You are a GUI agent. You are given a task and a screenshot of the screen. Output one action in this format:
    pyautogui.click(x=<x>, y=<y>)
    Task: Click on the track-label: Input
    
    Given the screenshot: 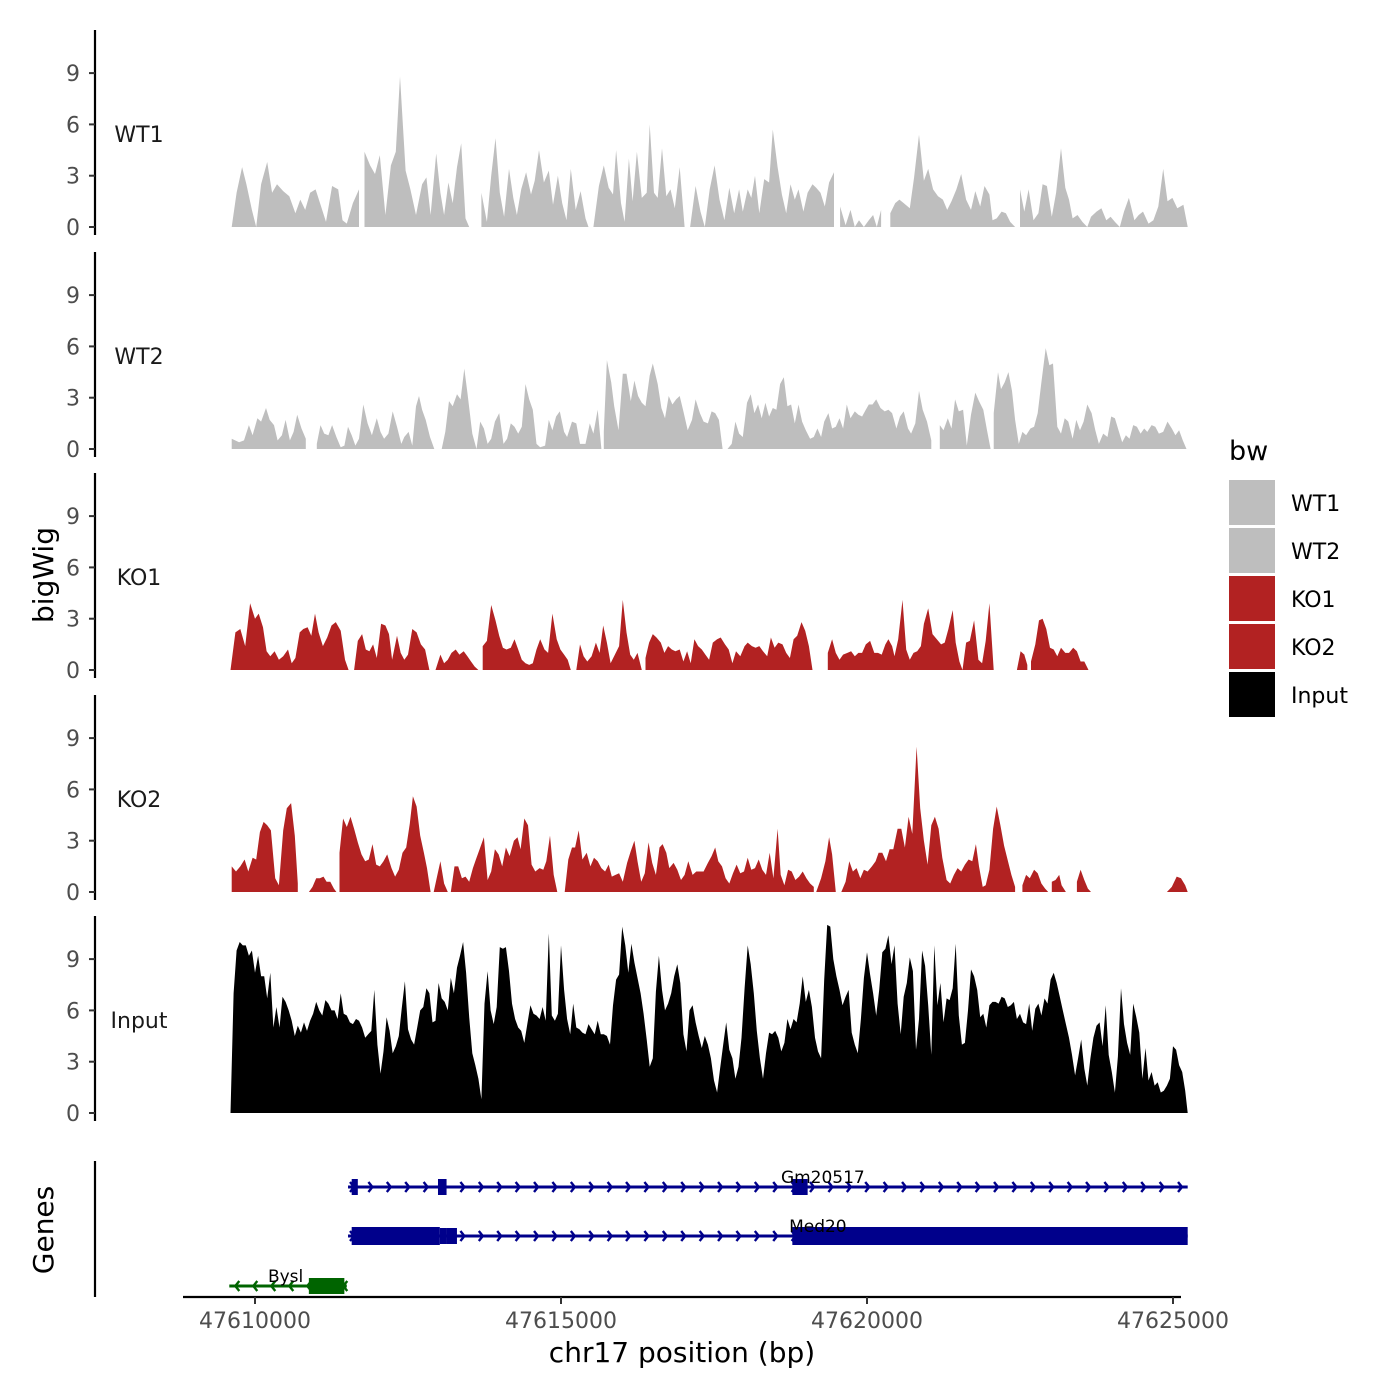 What is the action you would take?
    pyautogui.click(x=139, y=1021)
    